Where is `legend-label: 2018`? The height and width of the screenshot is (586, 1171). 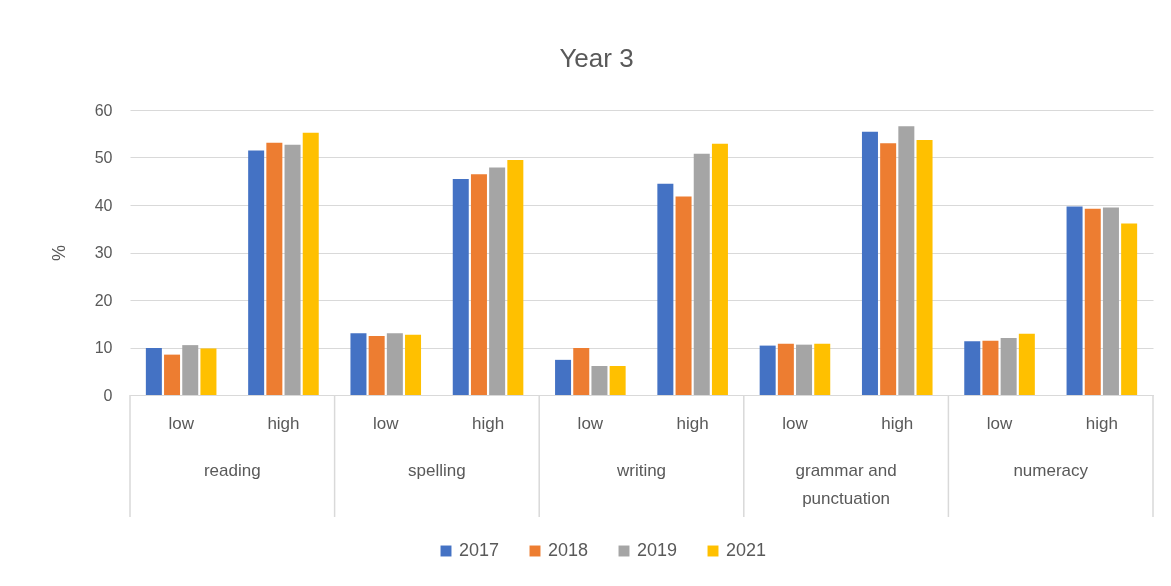
legend-label: 2018 is located at coordinates (568, 550).